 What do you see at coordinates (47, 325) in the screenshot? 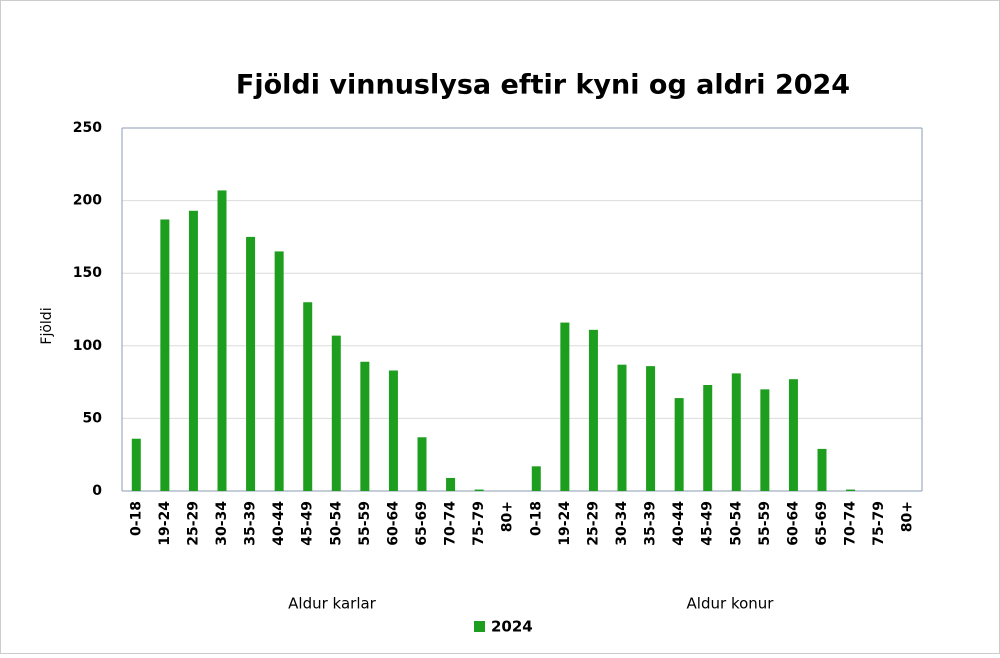
I see `y-axis-label: Fjöldi` at bounding box center [47, 325].